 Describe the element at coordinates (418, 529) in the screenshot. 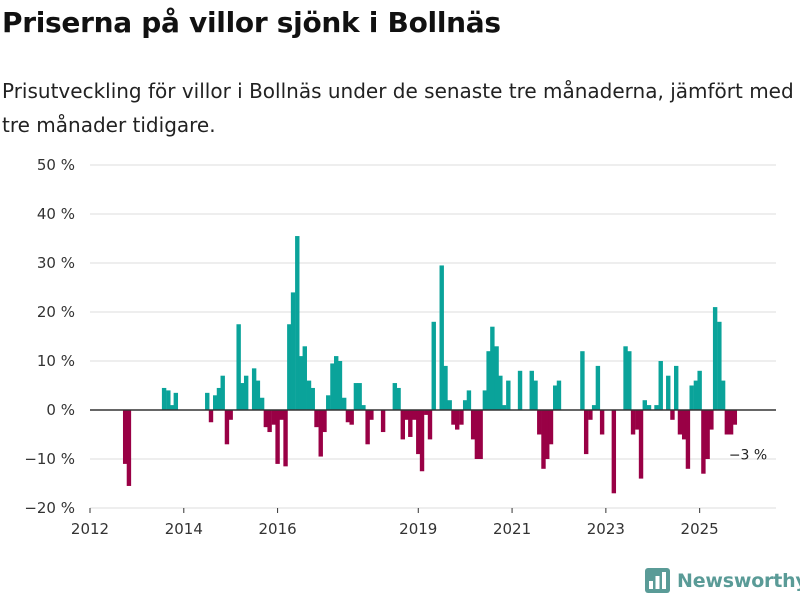

I see `x-tick-label: 2019` at that location.